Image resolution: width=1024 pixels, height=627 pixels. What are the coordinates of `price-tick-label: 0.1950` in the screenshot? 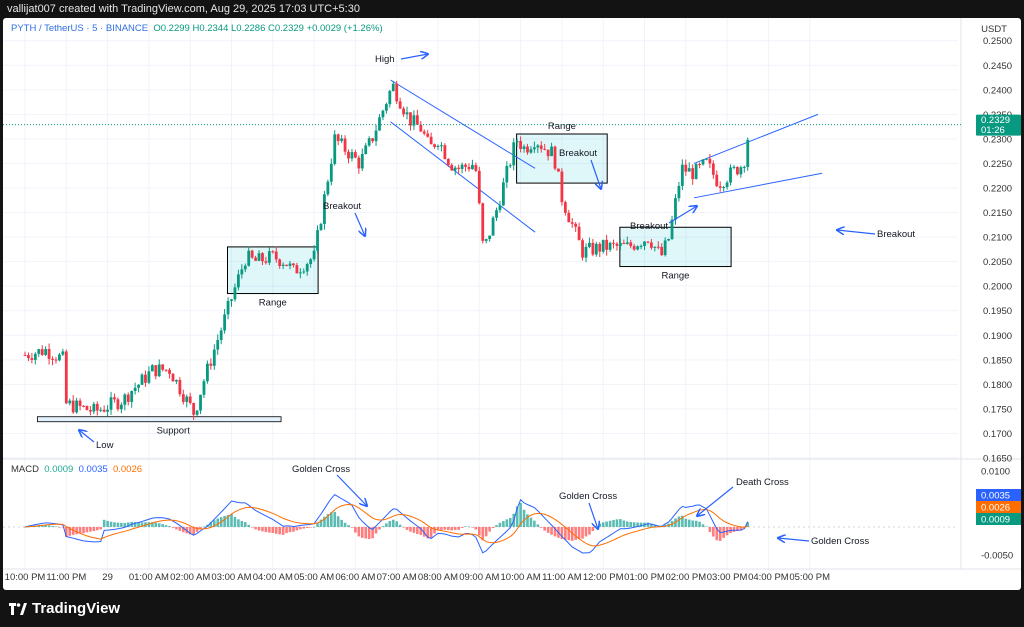 It's located at (997, 311).